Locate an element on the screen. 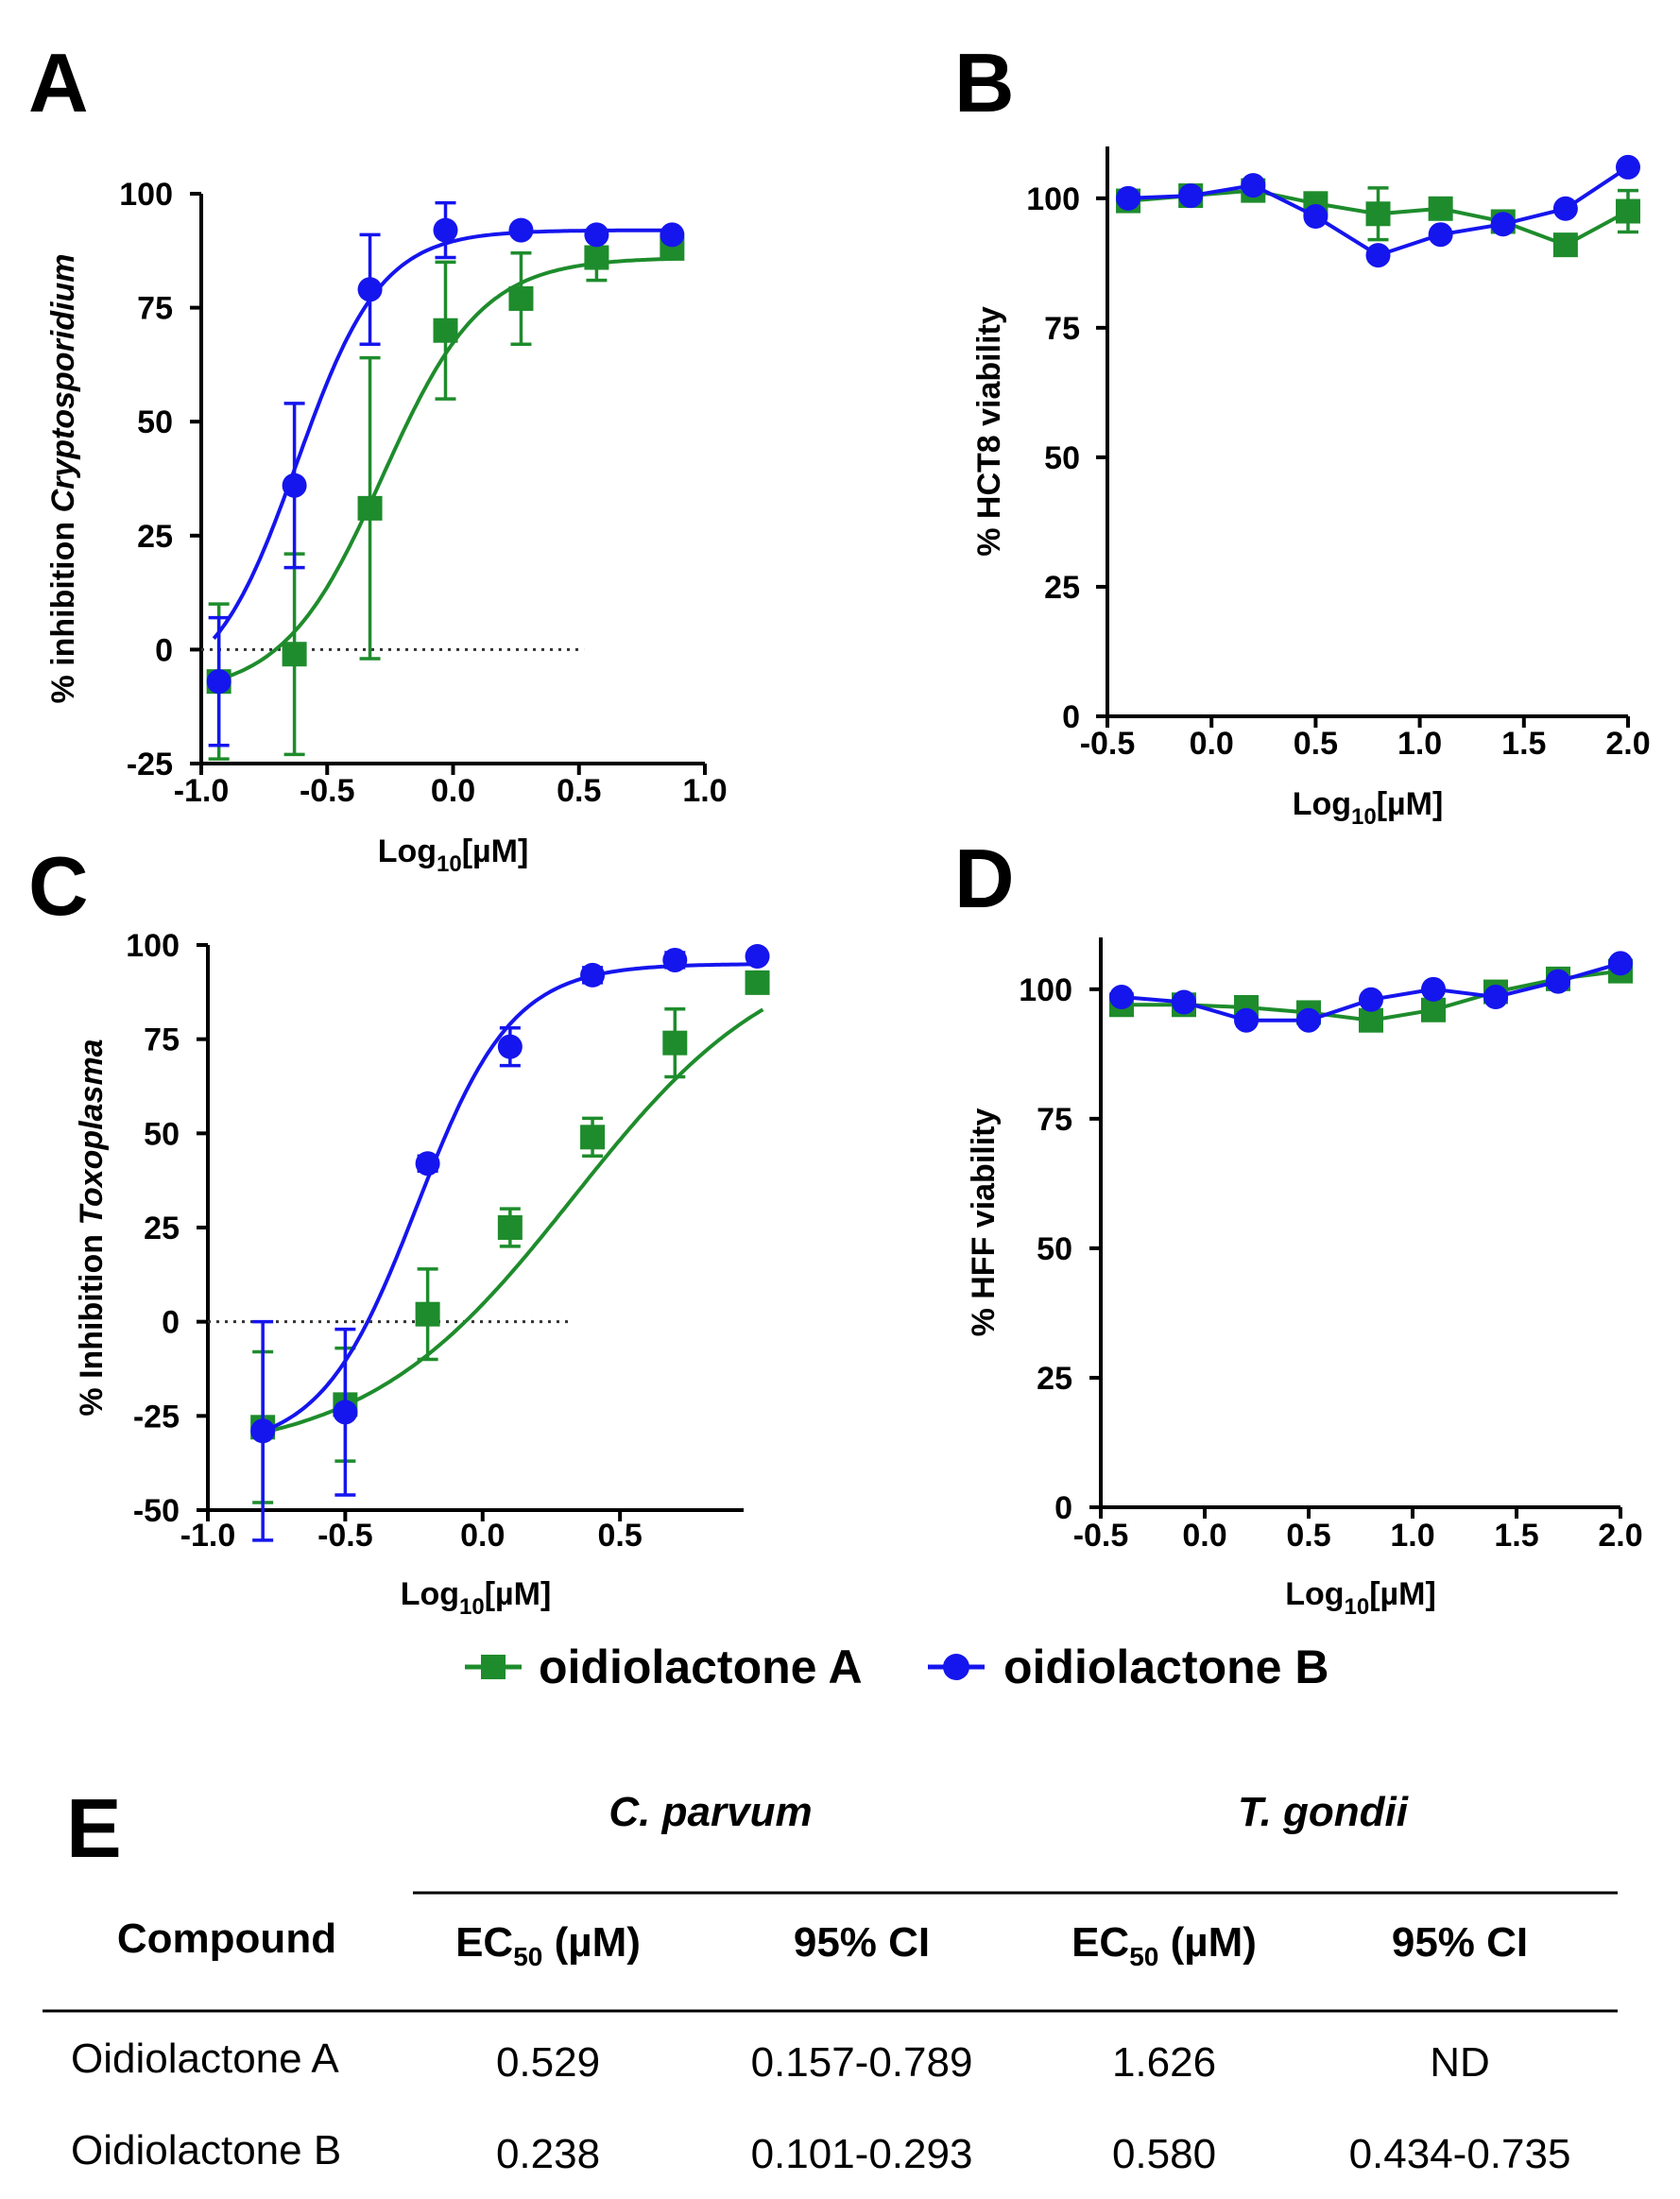 The height and width of the screenshot is (2199, 1680). y-axis-label-italic: Toxoplasma is located at coordinates (92, 1132).